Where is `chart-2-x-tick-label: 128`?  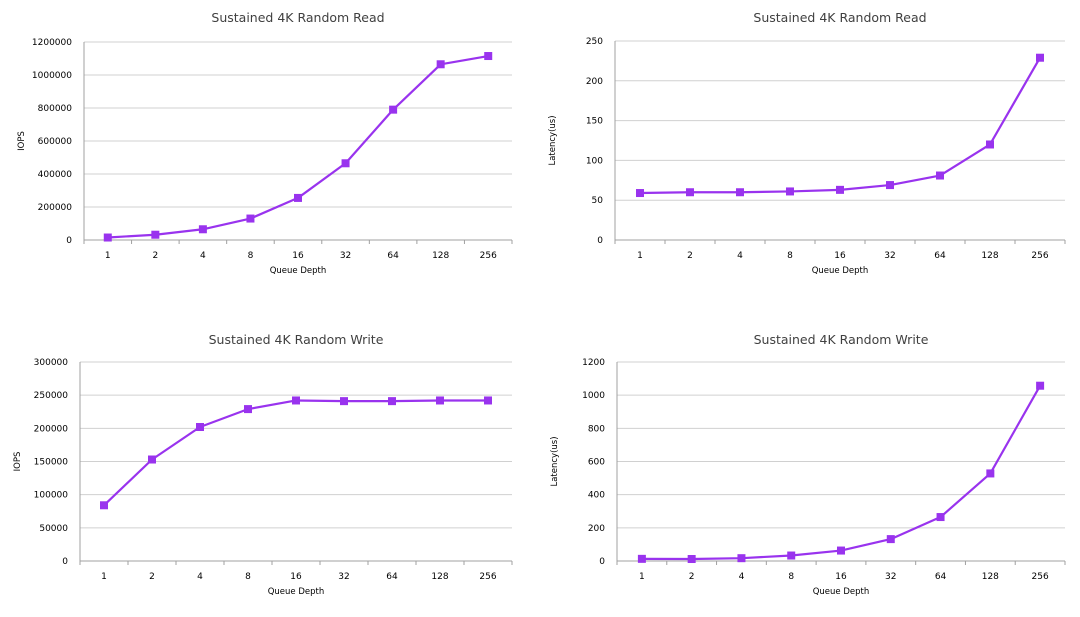 chart-2-x-tick-label: 128 is located at coordinates (989, 256).